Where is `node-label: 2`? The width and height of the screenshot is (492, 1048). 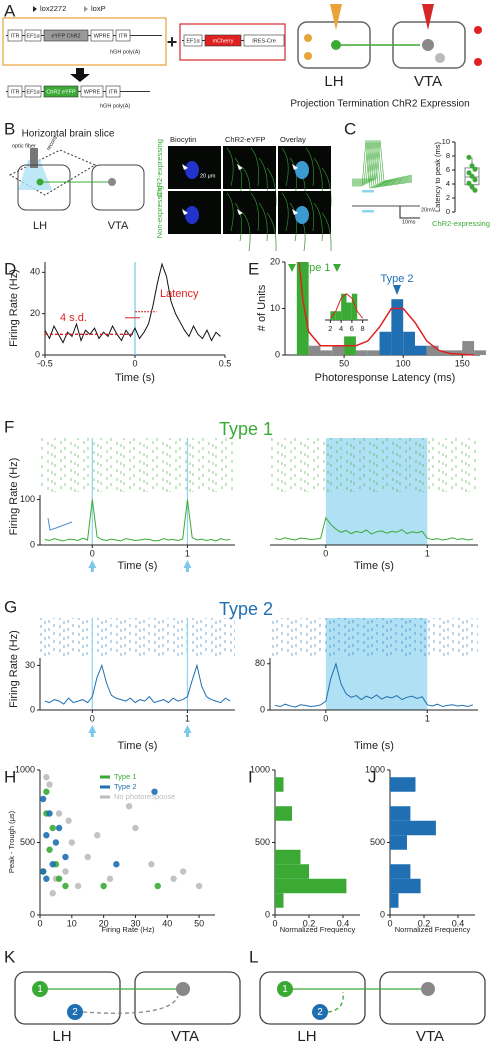
node-label: 2 is located at coordinates (320, 1012).